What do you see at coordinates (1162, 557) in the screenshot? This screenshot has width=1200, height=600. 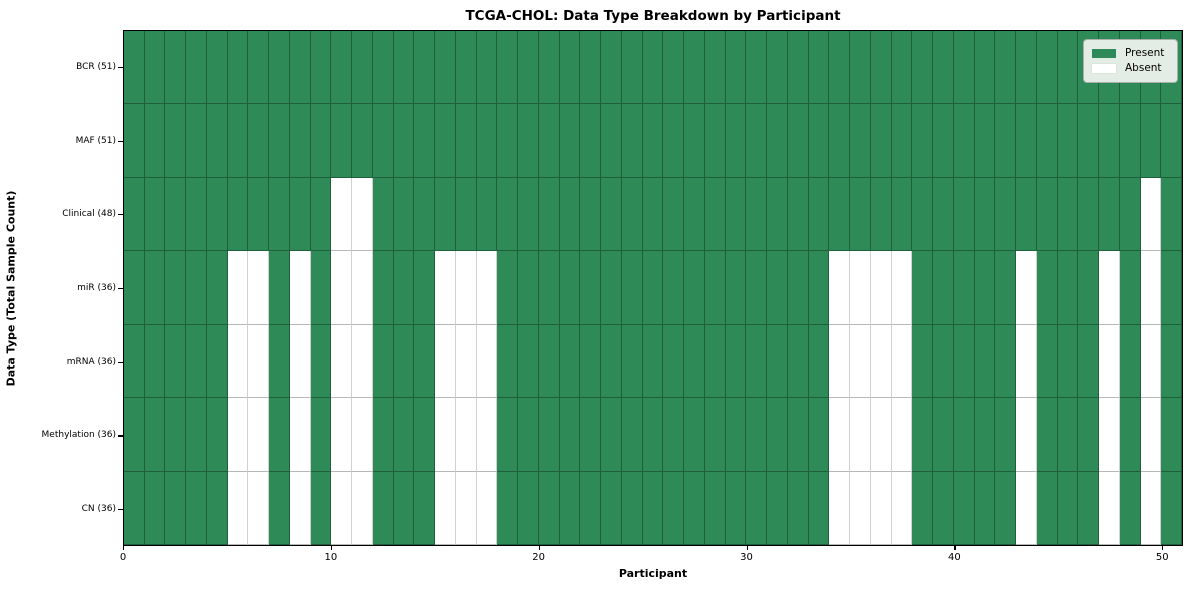 I see `x-tick-label: 50` at bounding box center [1162, 557].